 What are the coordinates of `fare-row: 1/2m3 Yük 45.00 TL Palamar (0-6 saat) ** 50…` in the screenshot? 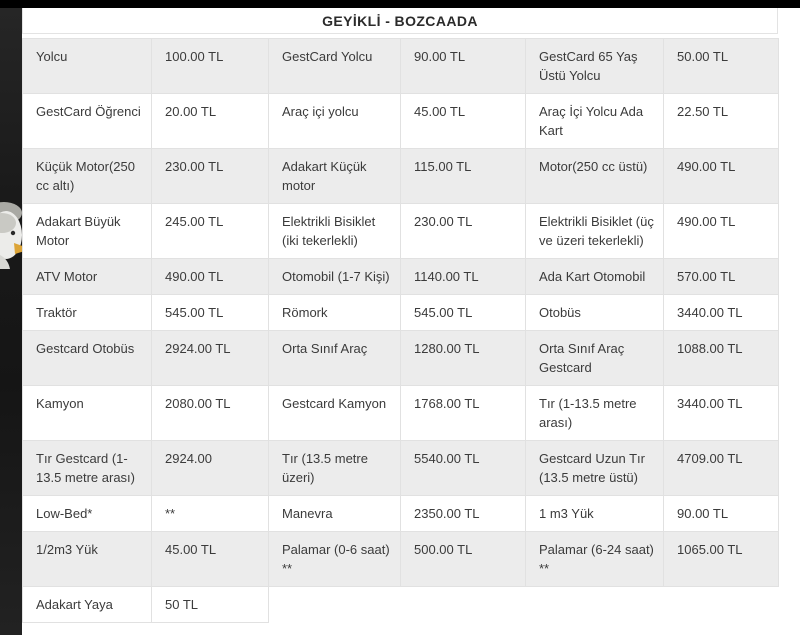 It's located at (400, 559).